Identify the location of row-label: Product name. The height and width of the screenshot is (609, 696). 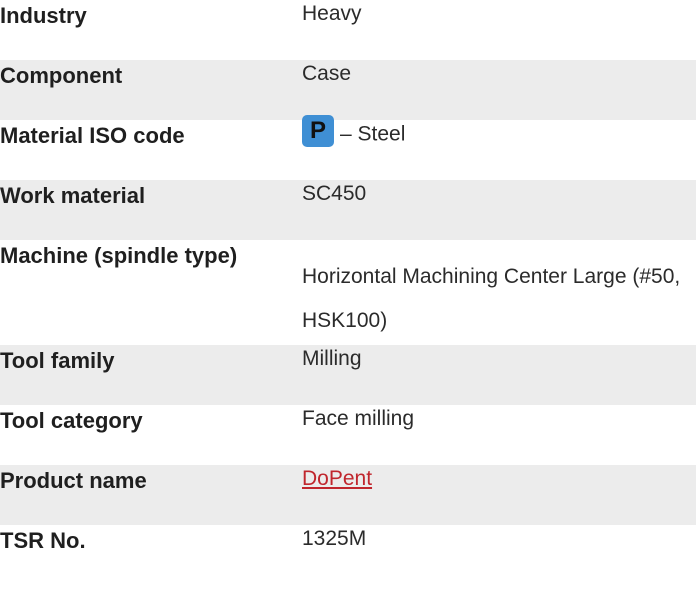
(73, 480).